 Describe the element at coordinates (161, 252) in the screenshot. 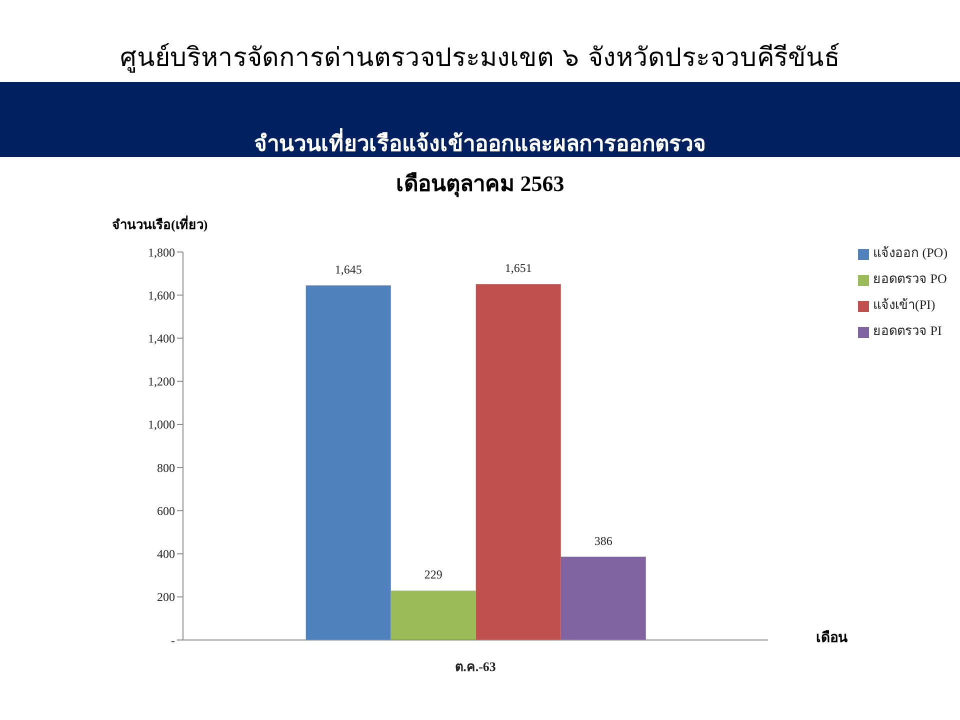

I see `y-tick-label: 1,800` at that location.